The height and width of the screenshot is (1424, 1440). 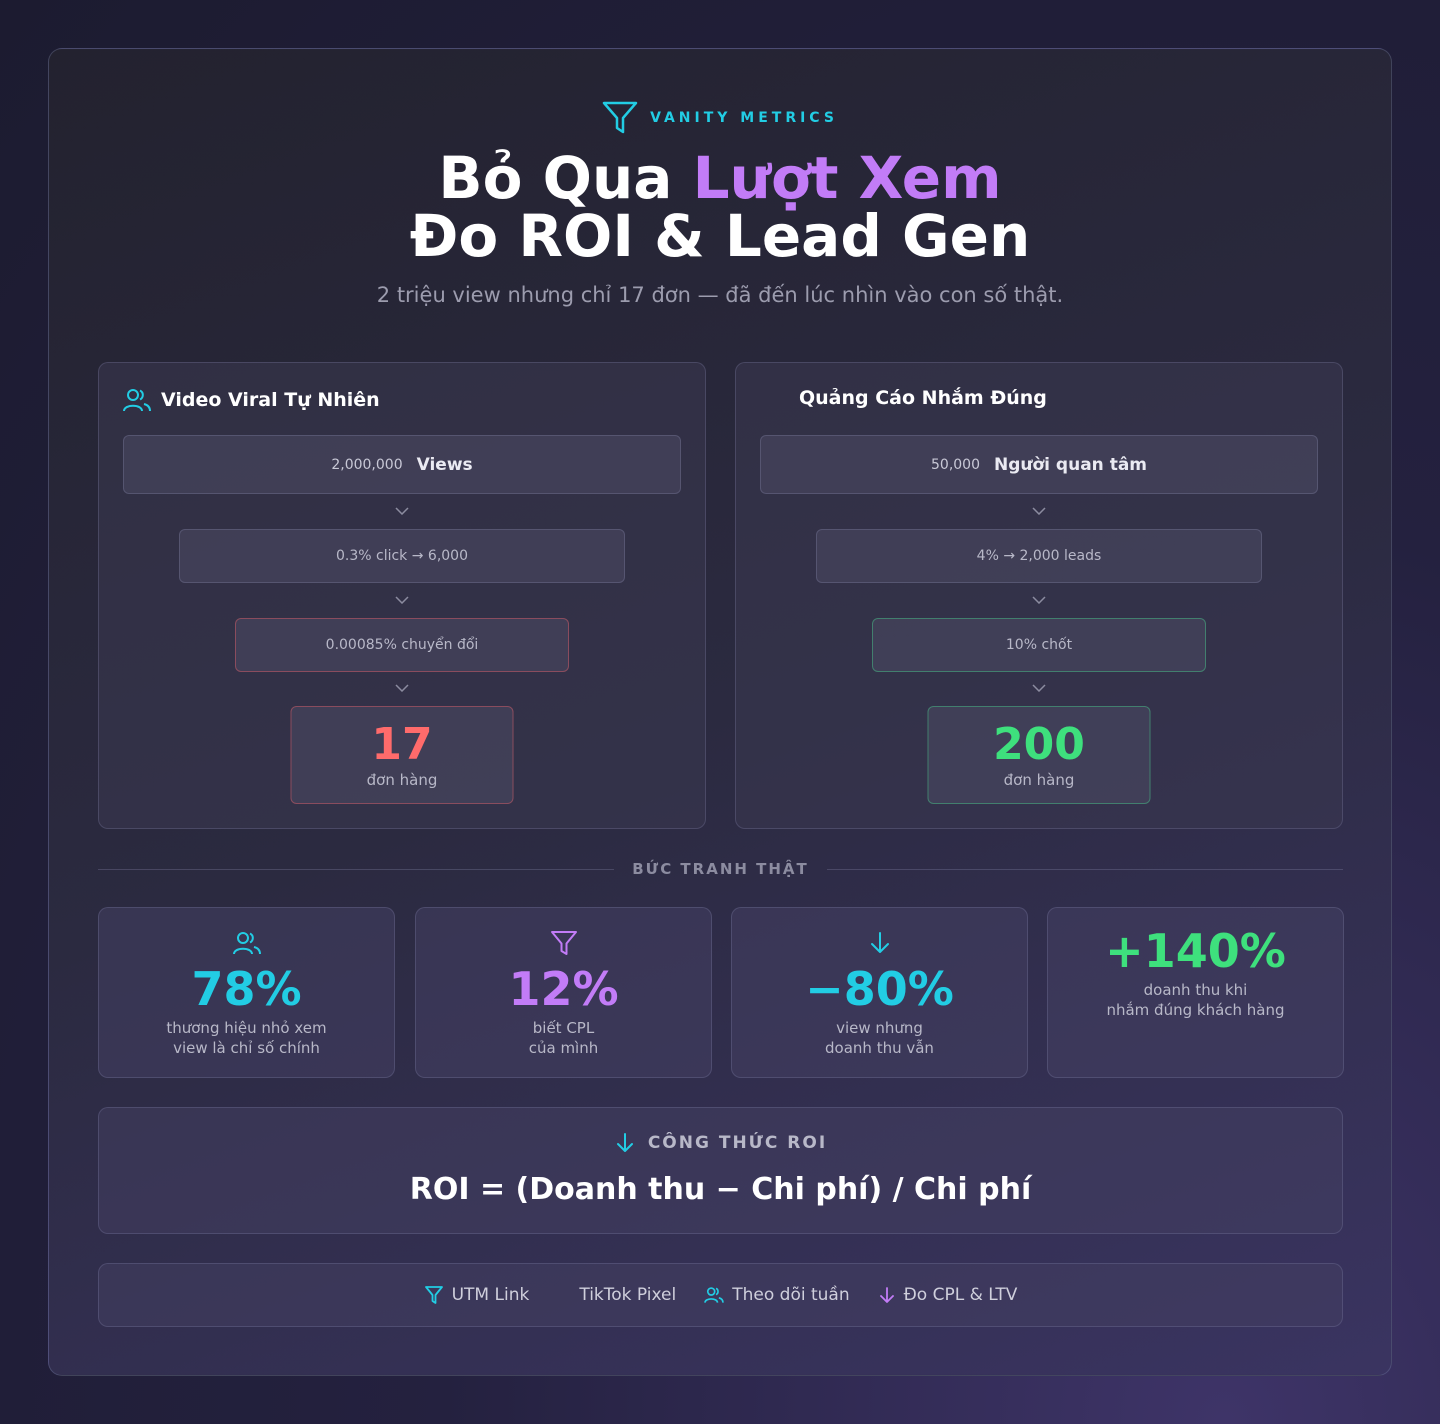 I want to click on targeted-ads-panel-title: Quảng Cáo Nhắm Đúng, so click(x=923, y=398).